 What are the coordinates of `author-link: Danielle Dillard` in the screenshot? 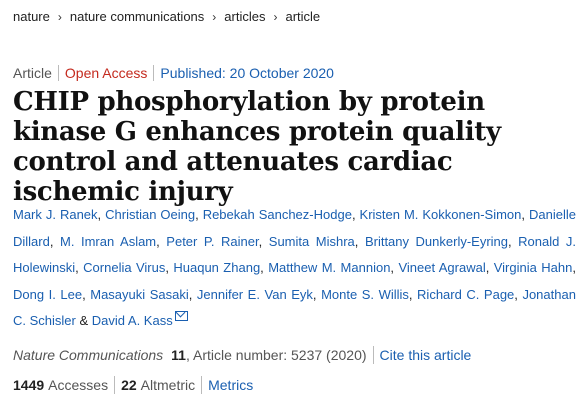 It's located at (294, 228).